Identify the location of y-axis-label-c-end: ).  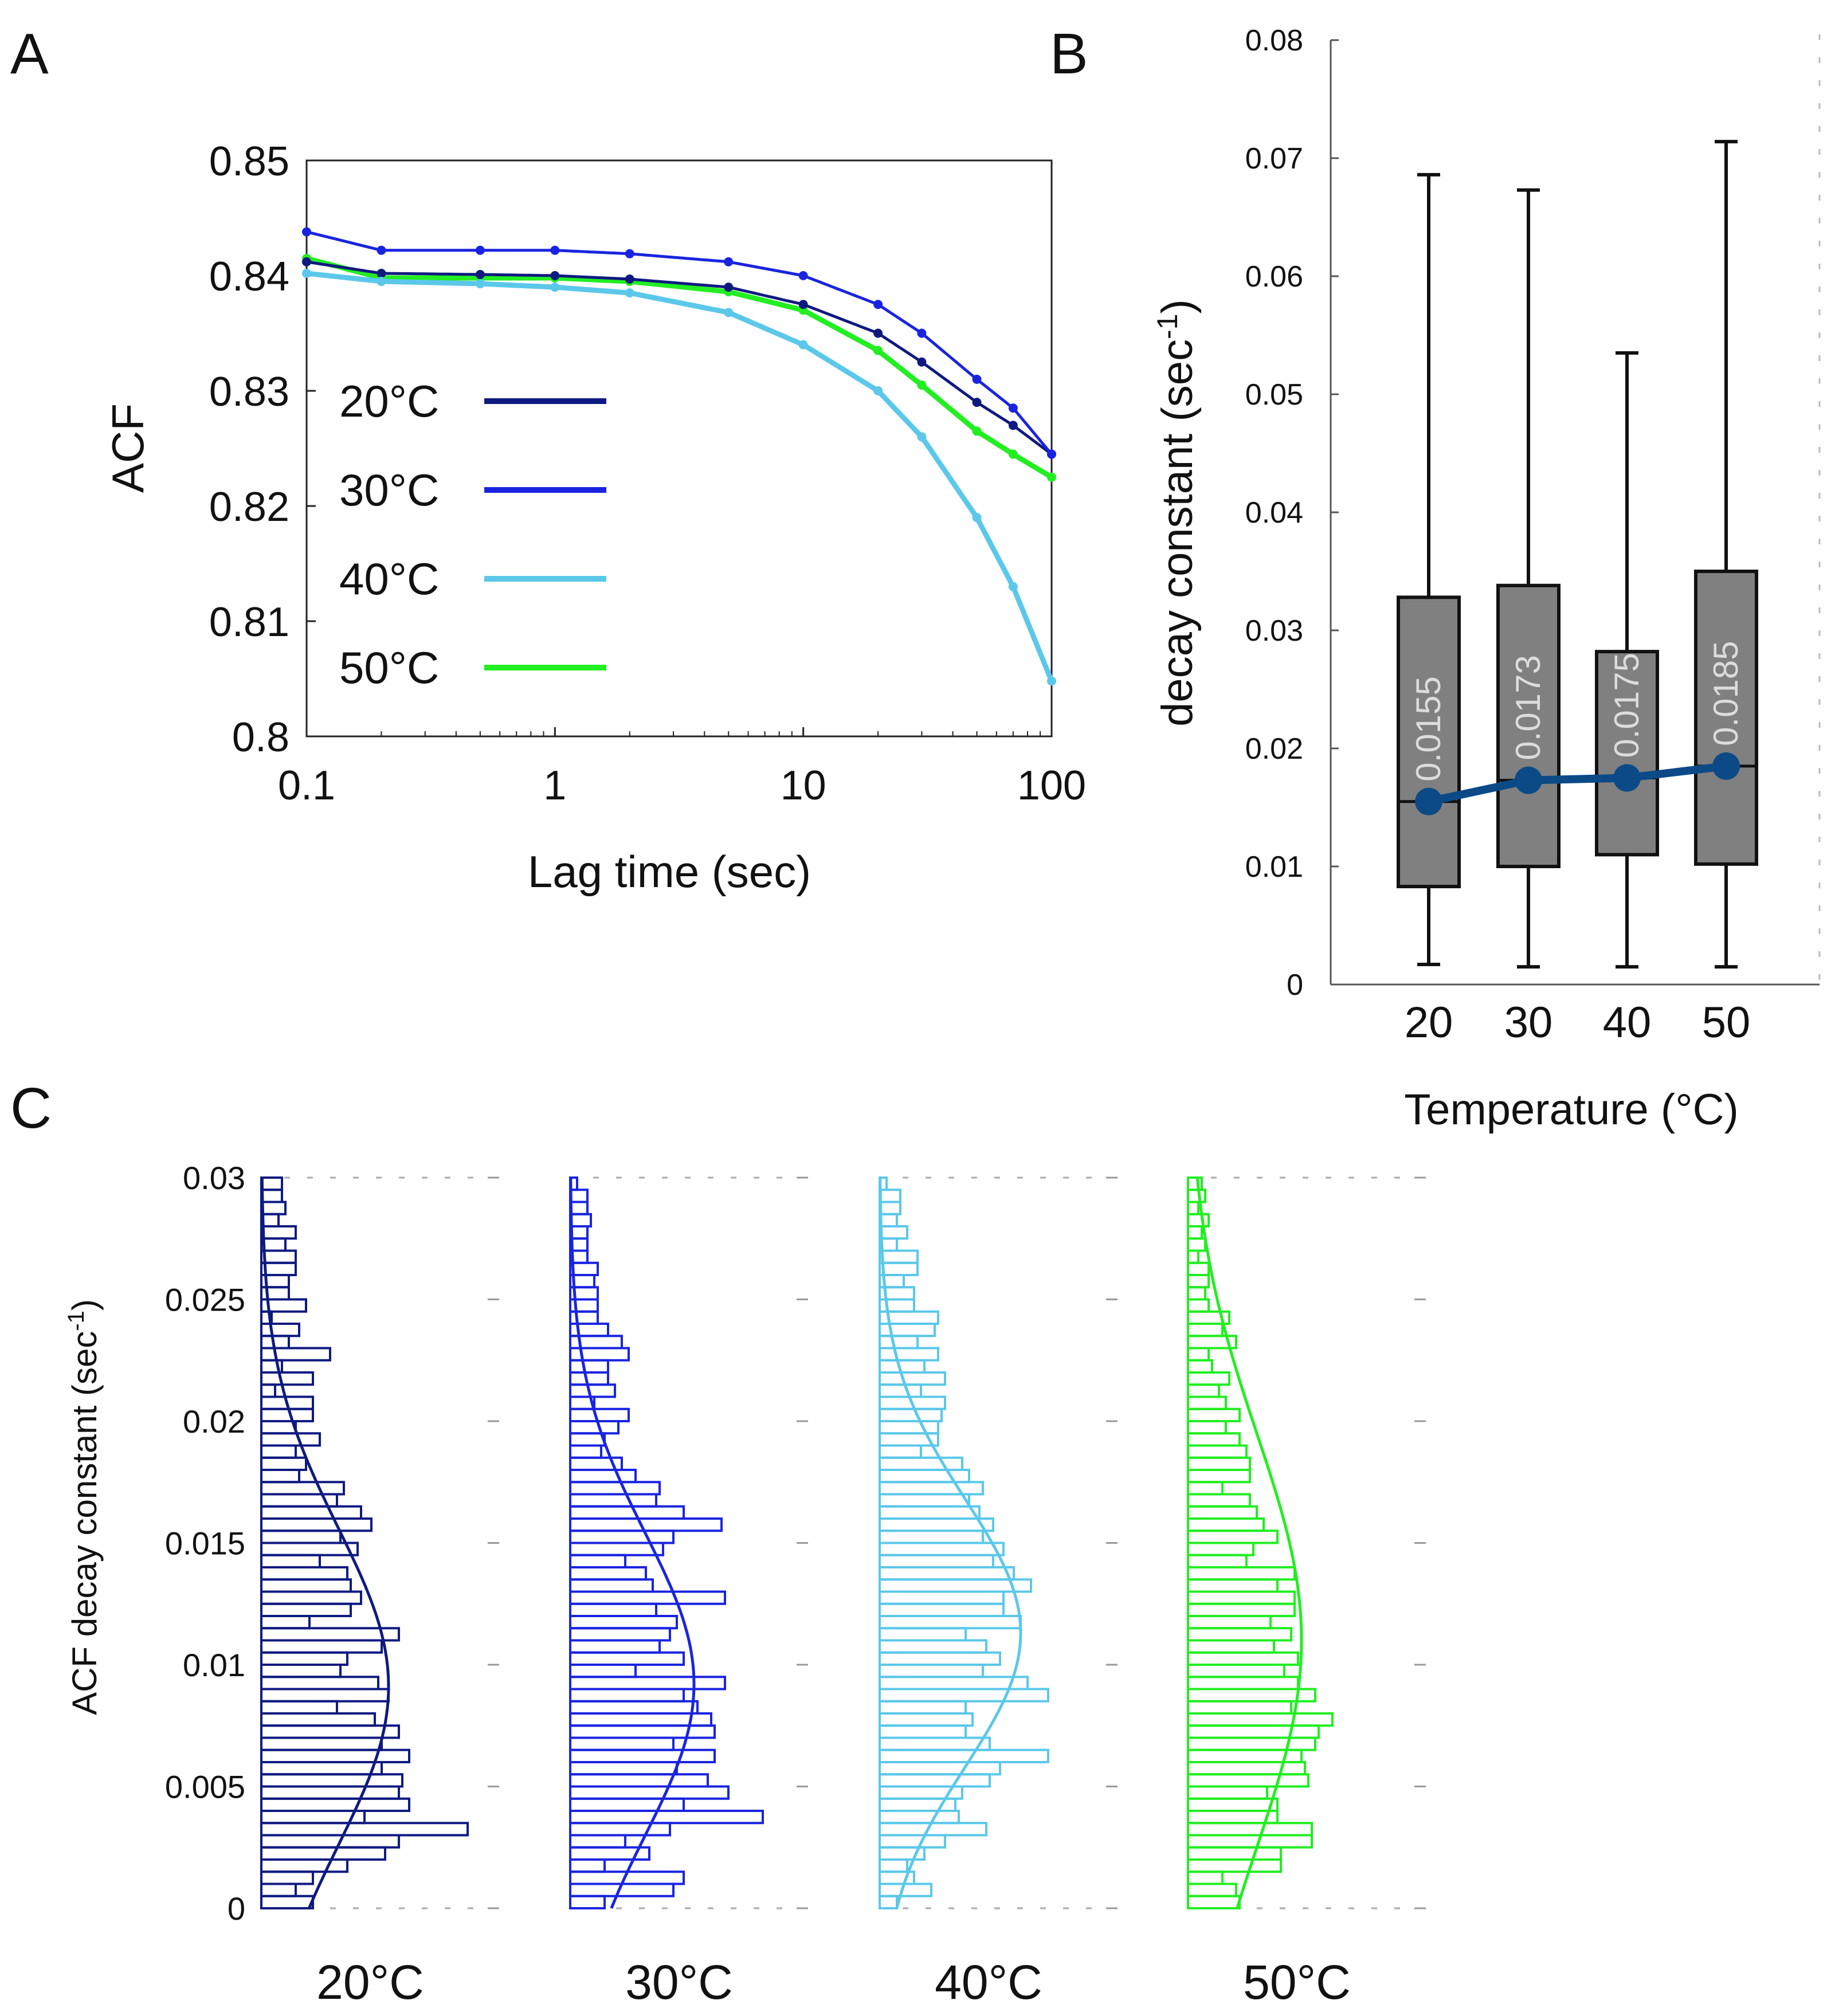
(84, 1305).